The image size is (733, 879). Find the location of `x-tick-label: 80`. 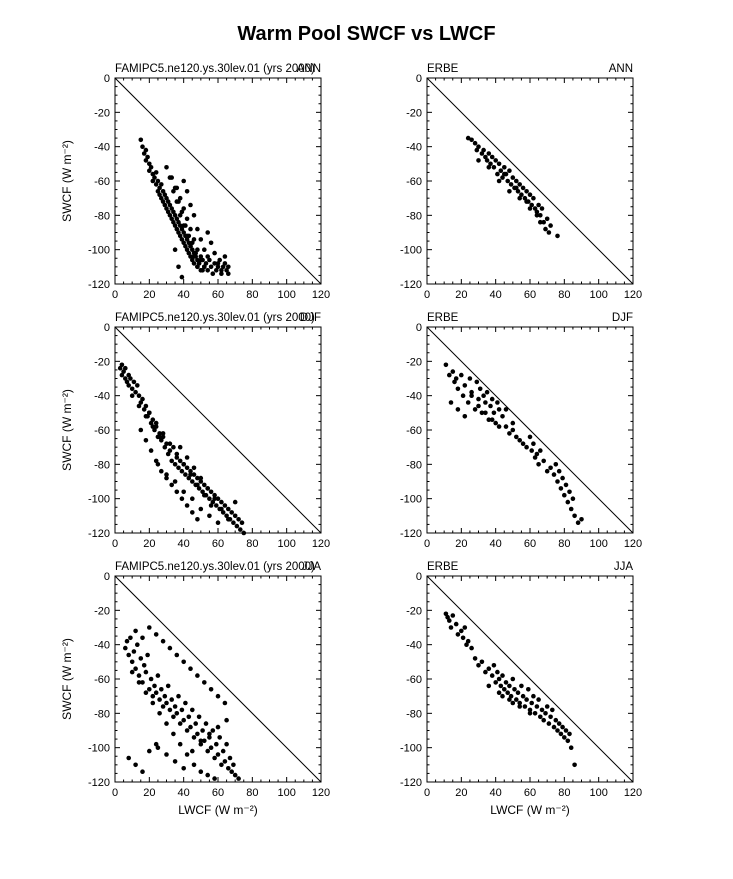

x-tick-label: 80 is located at coordinates (564, 544).